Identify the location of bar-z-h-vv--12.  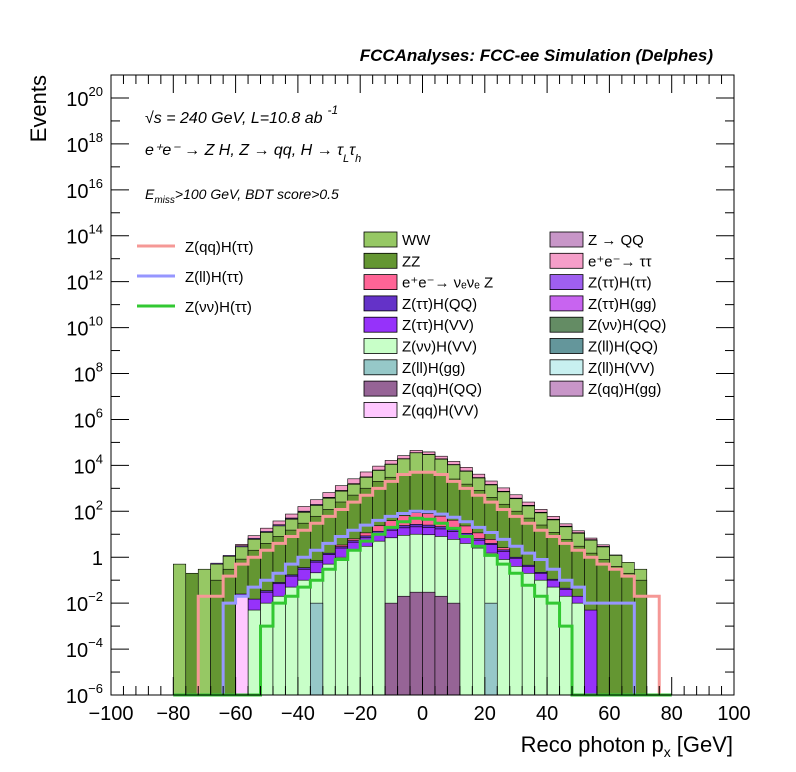
(329, 629).